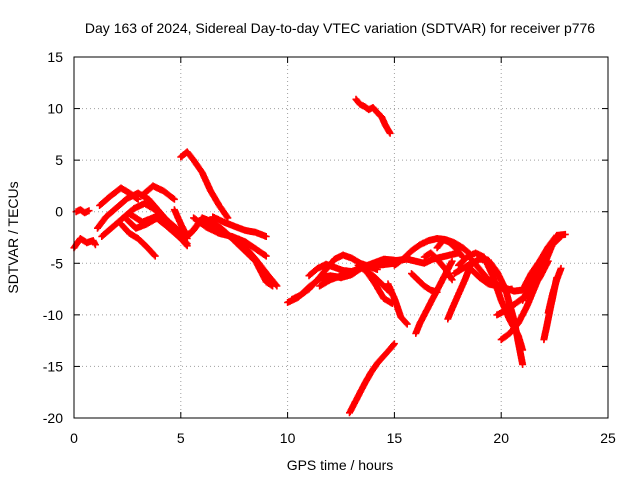  What do you see at coordinates (57, 263) in the screenshot?
I see `y-tick-label: -5` at bounding box center [57, 263].